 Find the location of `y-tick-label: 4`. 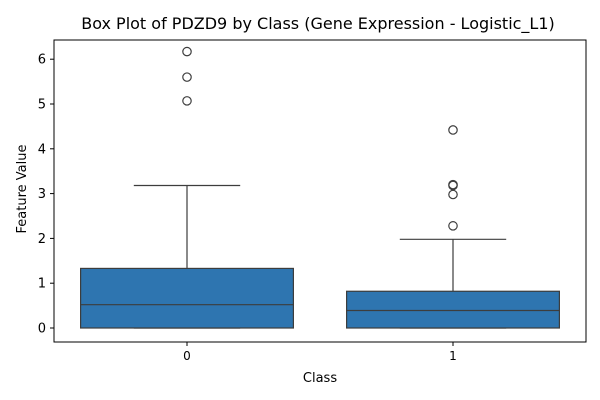

y-tick-label: 4 is located at coordinates (42, 149).